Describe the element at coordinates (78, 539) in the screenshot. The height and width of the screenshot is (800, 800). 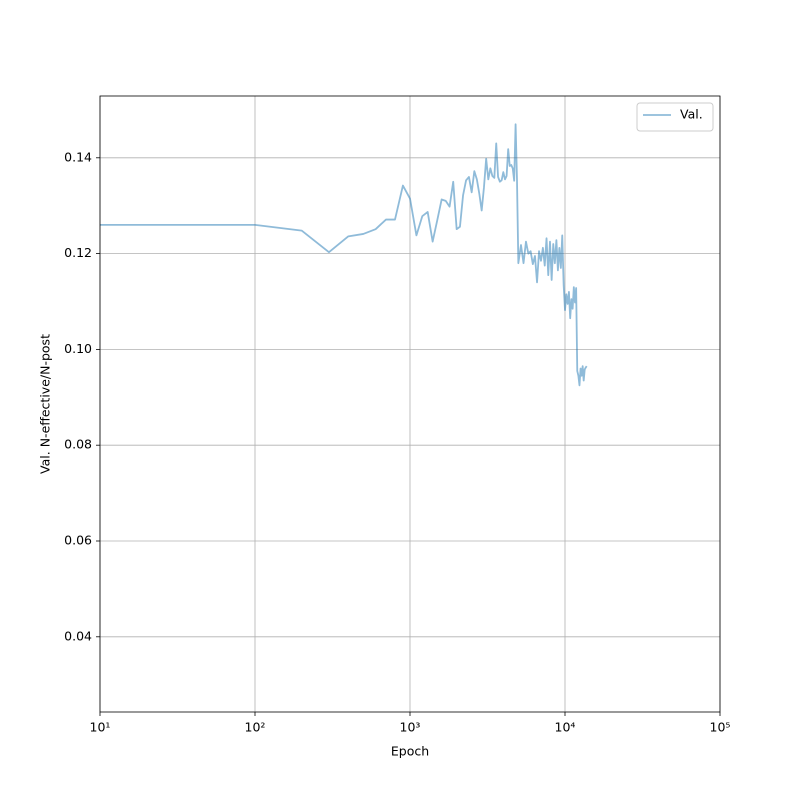
I see `y-tick-label: 0.06` at that location.